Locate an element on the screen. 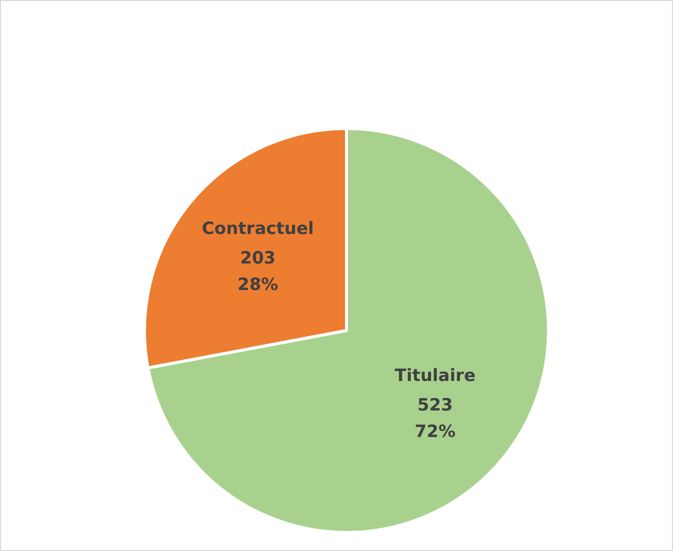  slice-label: Contractuel is located at coordinates (258, 229).